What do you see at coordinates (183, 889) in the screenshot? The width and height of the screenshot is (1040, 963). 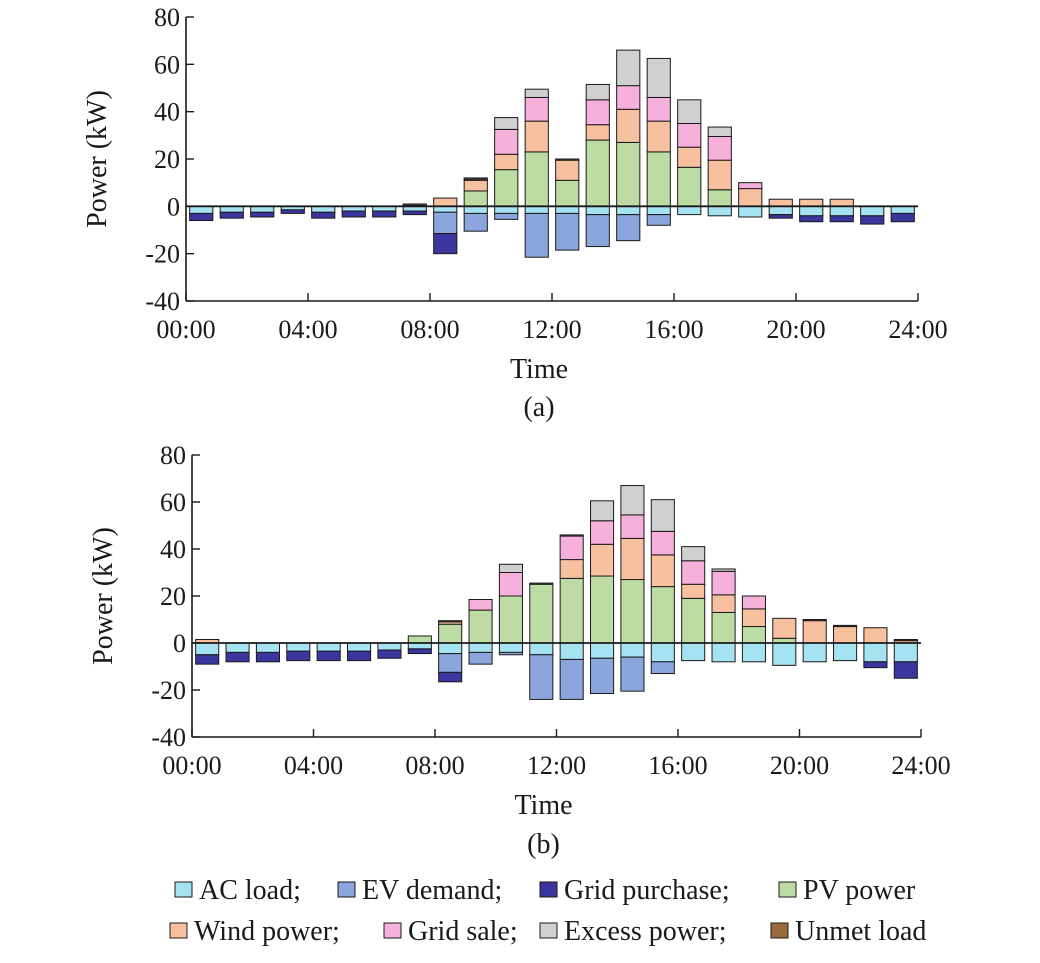 I see `legend-swatch-ac-load` at bounding box center [183, 889].